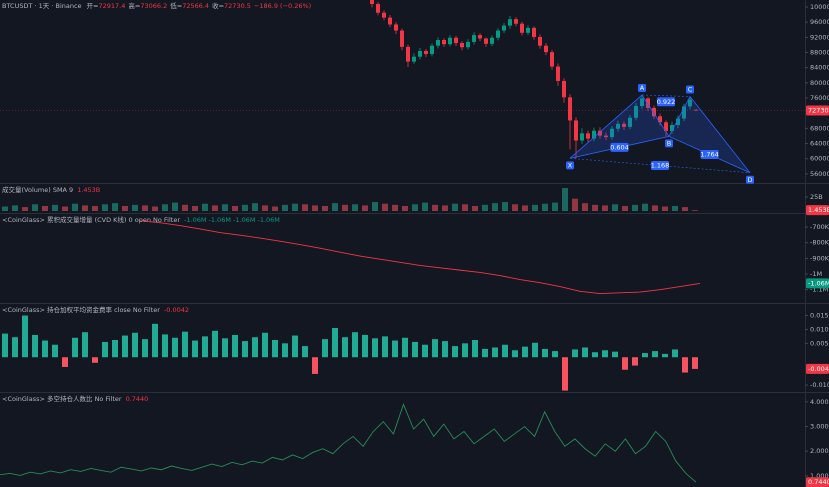 Image resolution: width=829 pixels, height=487 pixels. What do you see at coordinates (282, 6) in the screenshot?
I see `price-change: −186.9 (−0.26%)` at bounding box center [282, 6].